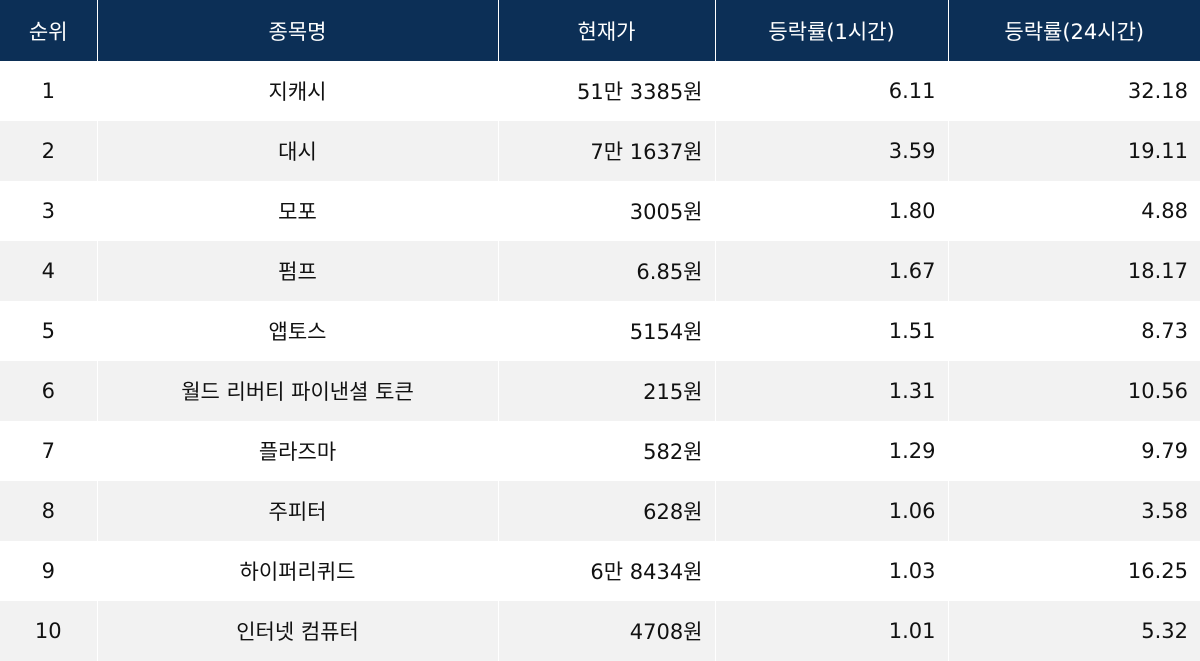 The height and width of the screenshot is (661, 1200). I want to click on table-header: 순위 종목명 현재가 등락률(1시간) 등락률(24시간), so click(600, 30).